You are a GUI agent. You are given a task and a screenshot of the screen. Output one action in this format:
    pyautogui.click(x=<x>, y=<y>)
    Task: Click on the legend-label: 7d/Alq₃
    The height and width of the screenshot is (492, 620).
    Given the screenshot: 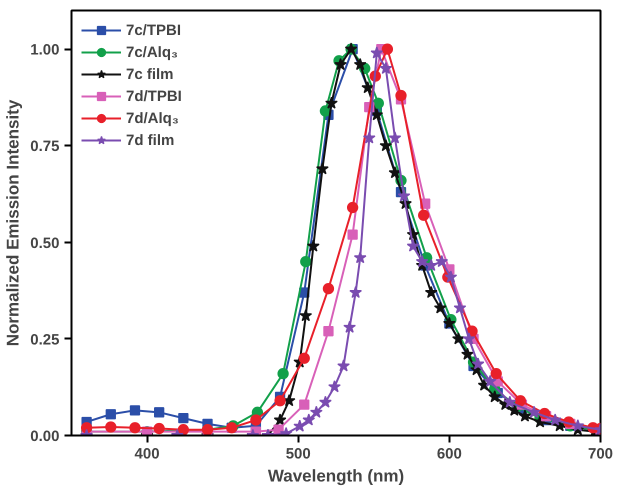 What is the action you would take?
    pyautogui.click(x=152, y=118)
    